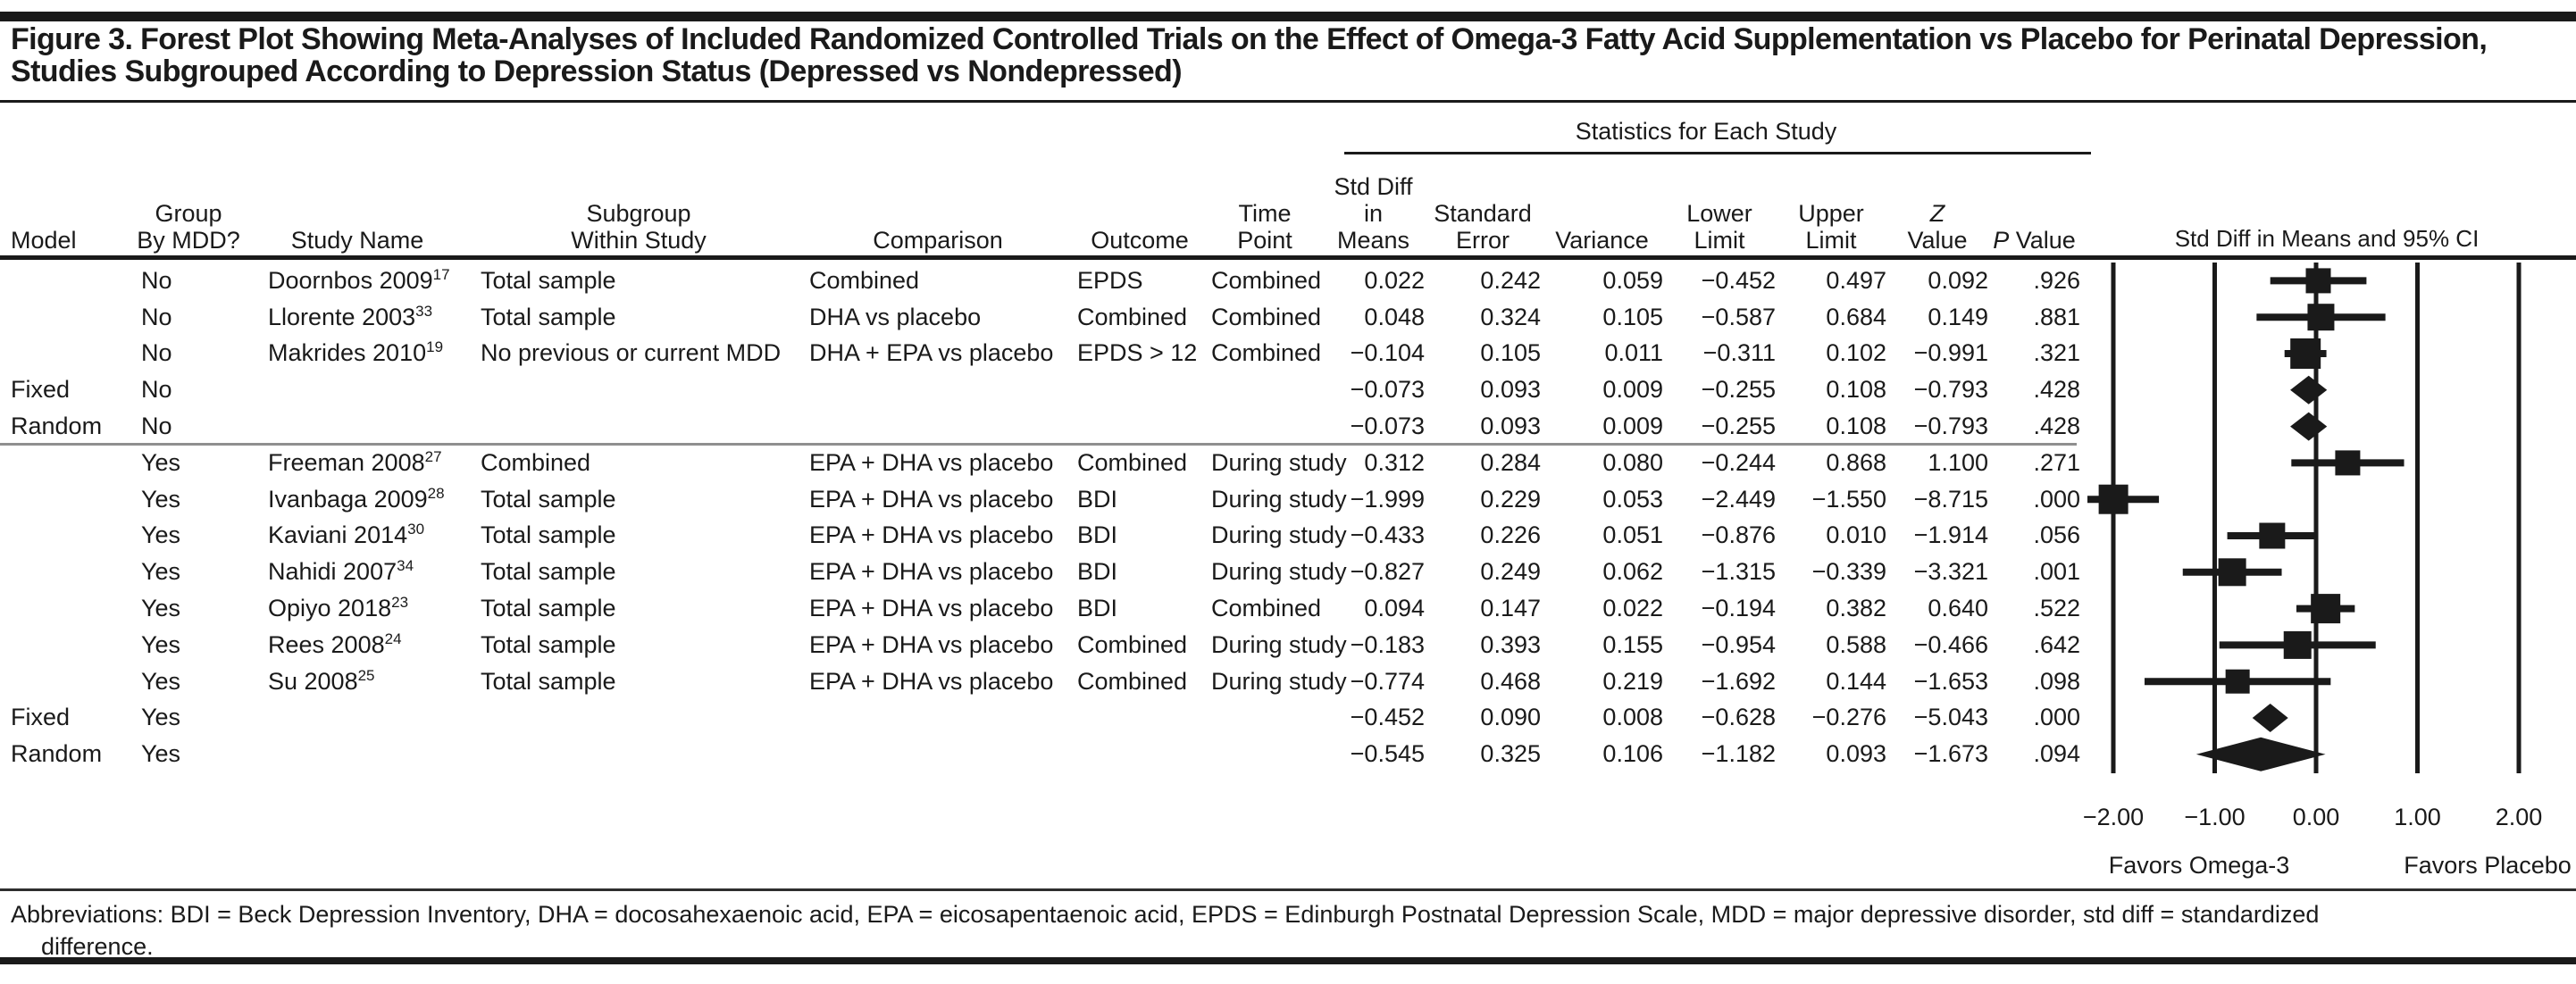  Describe the element at coordinates (359, 279) in the screenshot. I see `cell-study: Doornbos 200917` at that location.